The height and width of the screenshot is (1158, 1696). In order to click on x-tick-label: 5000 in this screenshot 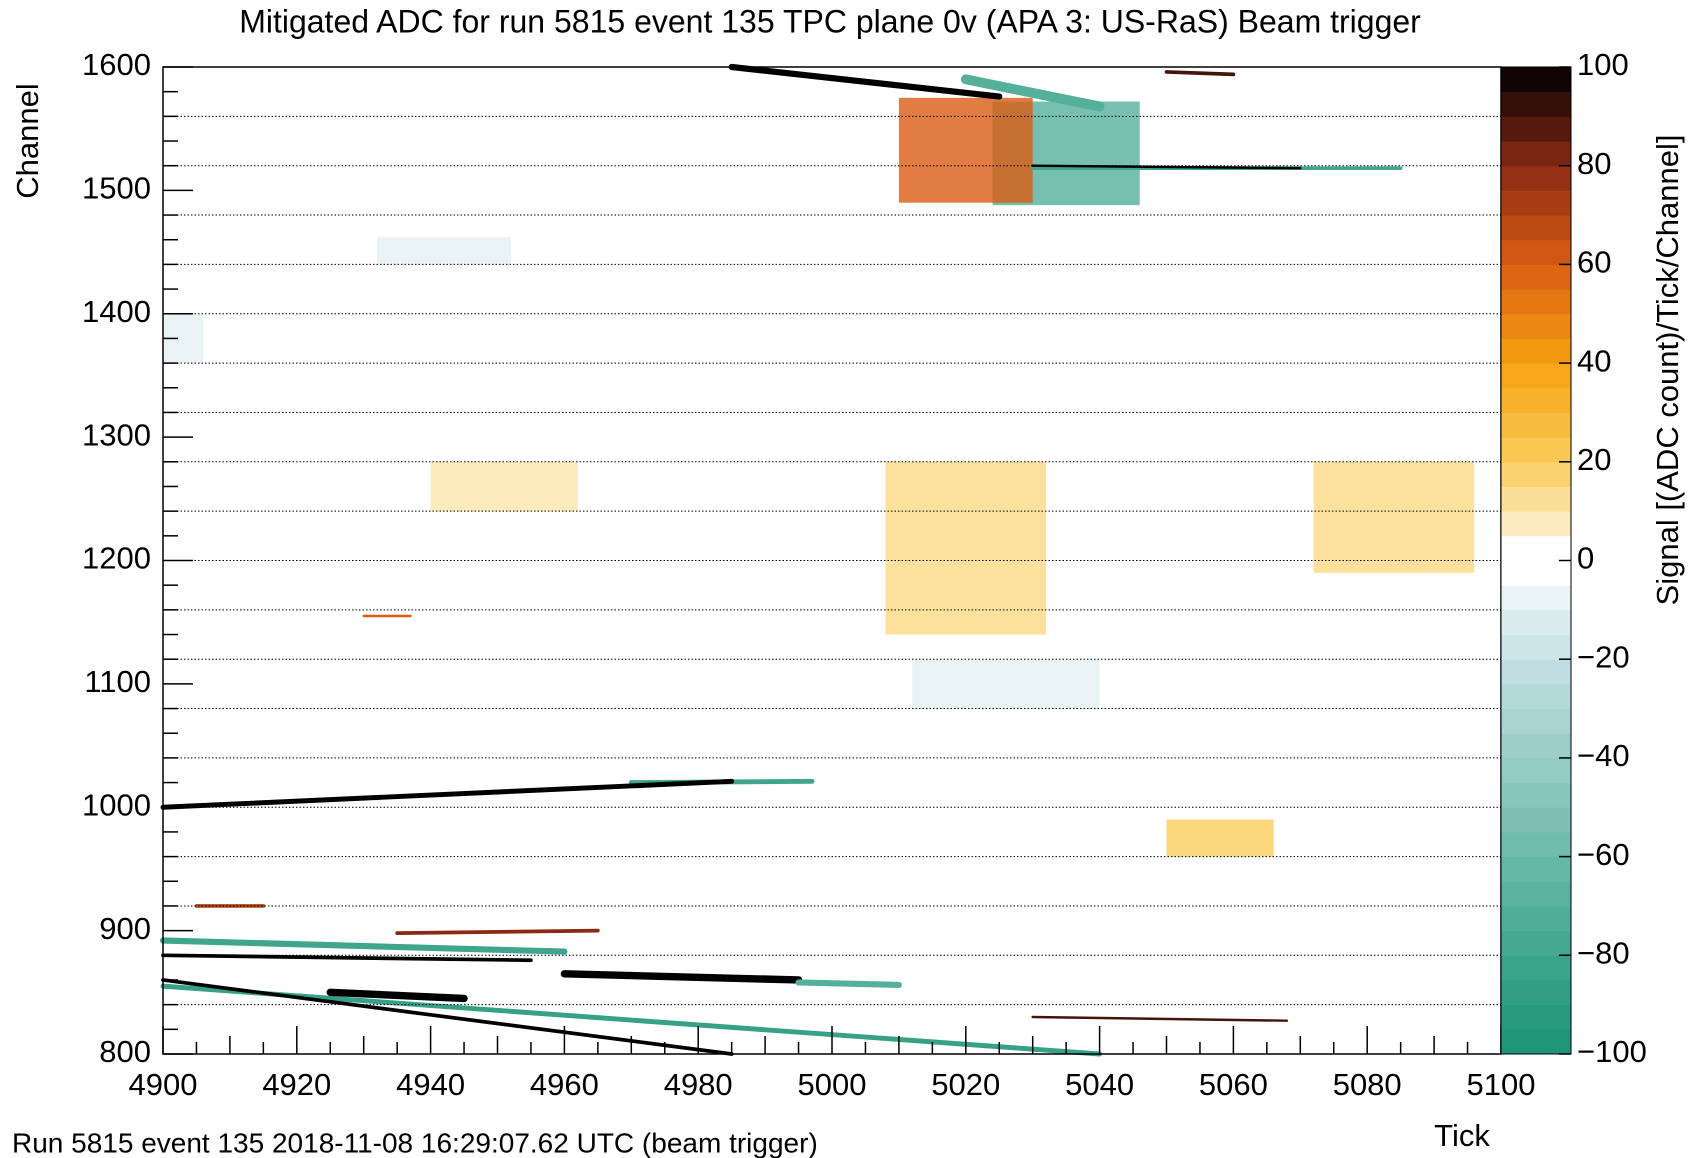, I will do `click(832, 1084)`.